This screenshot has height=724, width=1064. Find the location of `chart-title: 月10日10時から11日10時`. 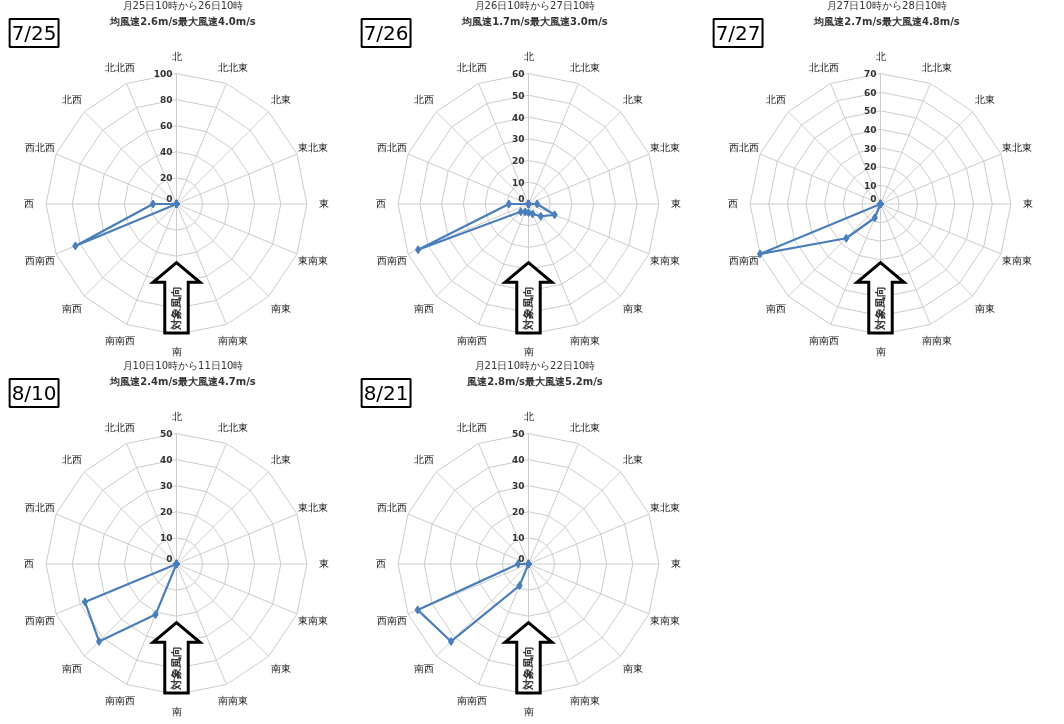

chart-title: 月10日10時から11日10時 is located at coordinates (183, 366).